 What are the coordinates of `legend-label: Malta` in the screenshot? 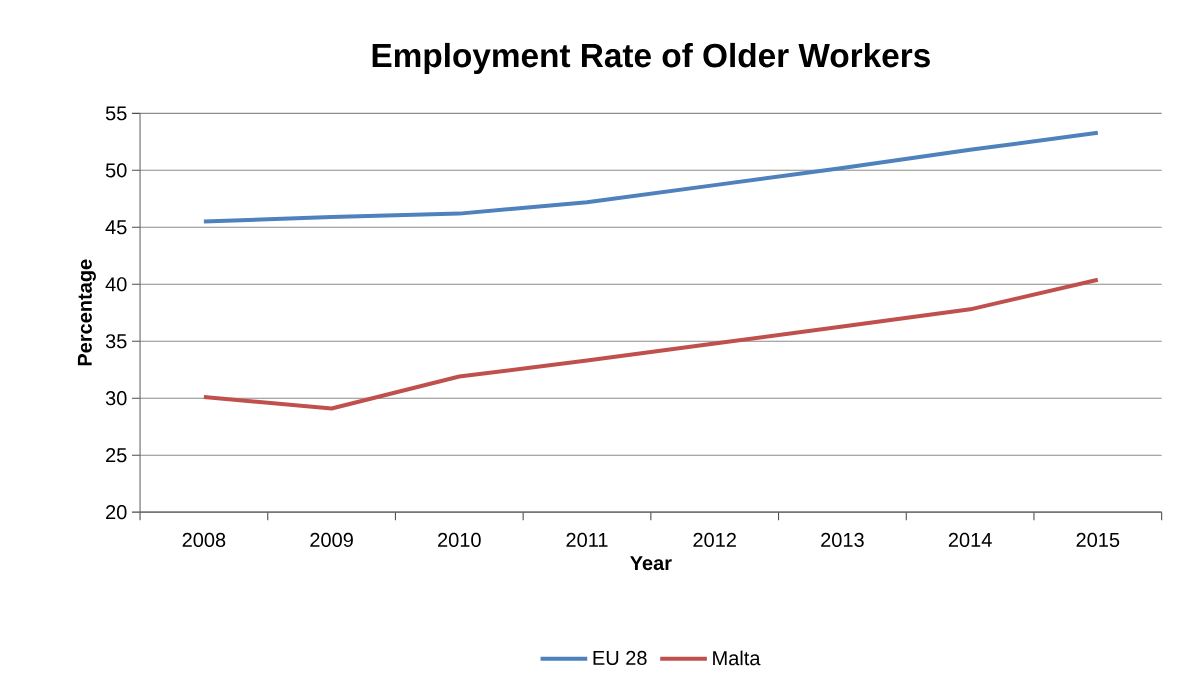 It's located at (737, 658).